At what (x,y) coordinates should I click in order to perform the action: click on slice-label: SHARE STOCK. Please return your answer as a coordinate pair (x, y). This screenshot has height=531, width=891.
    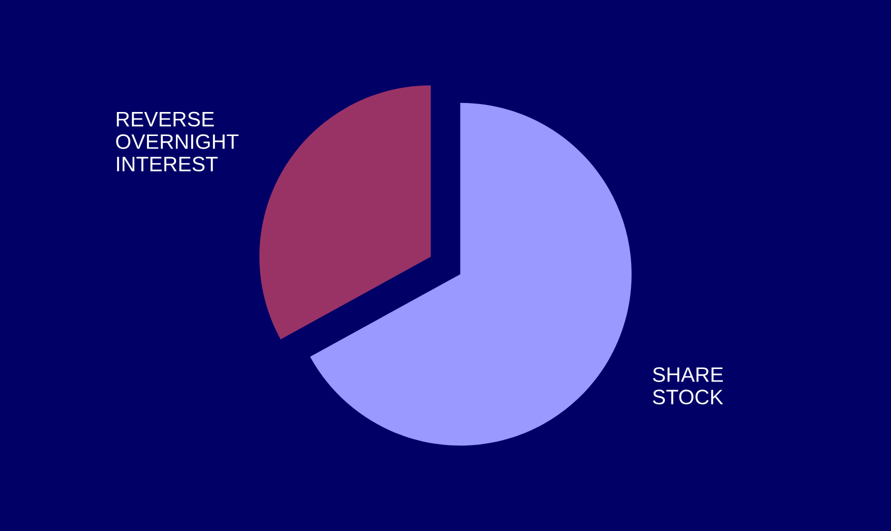
    Looking at the image, I should click on (688, 385).